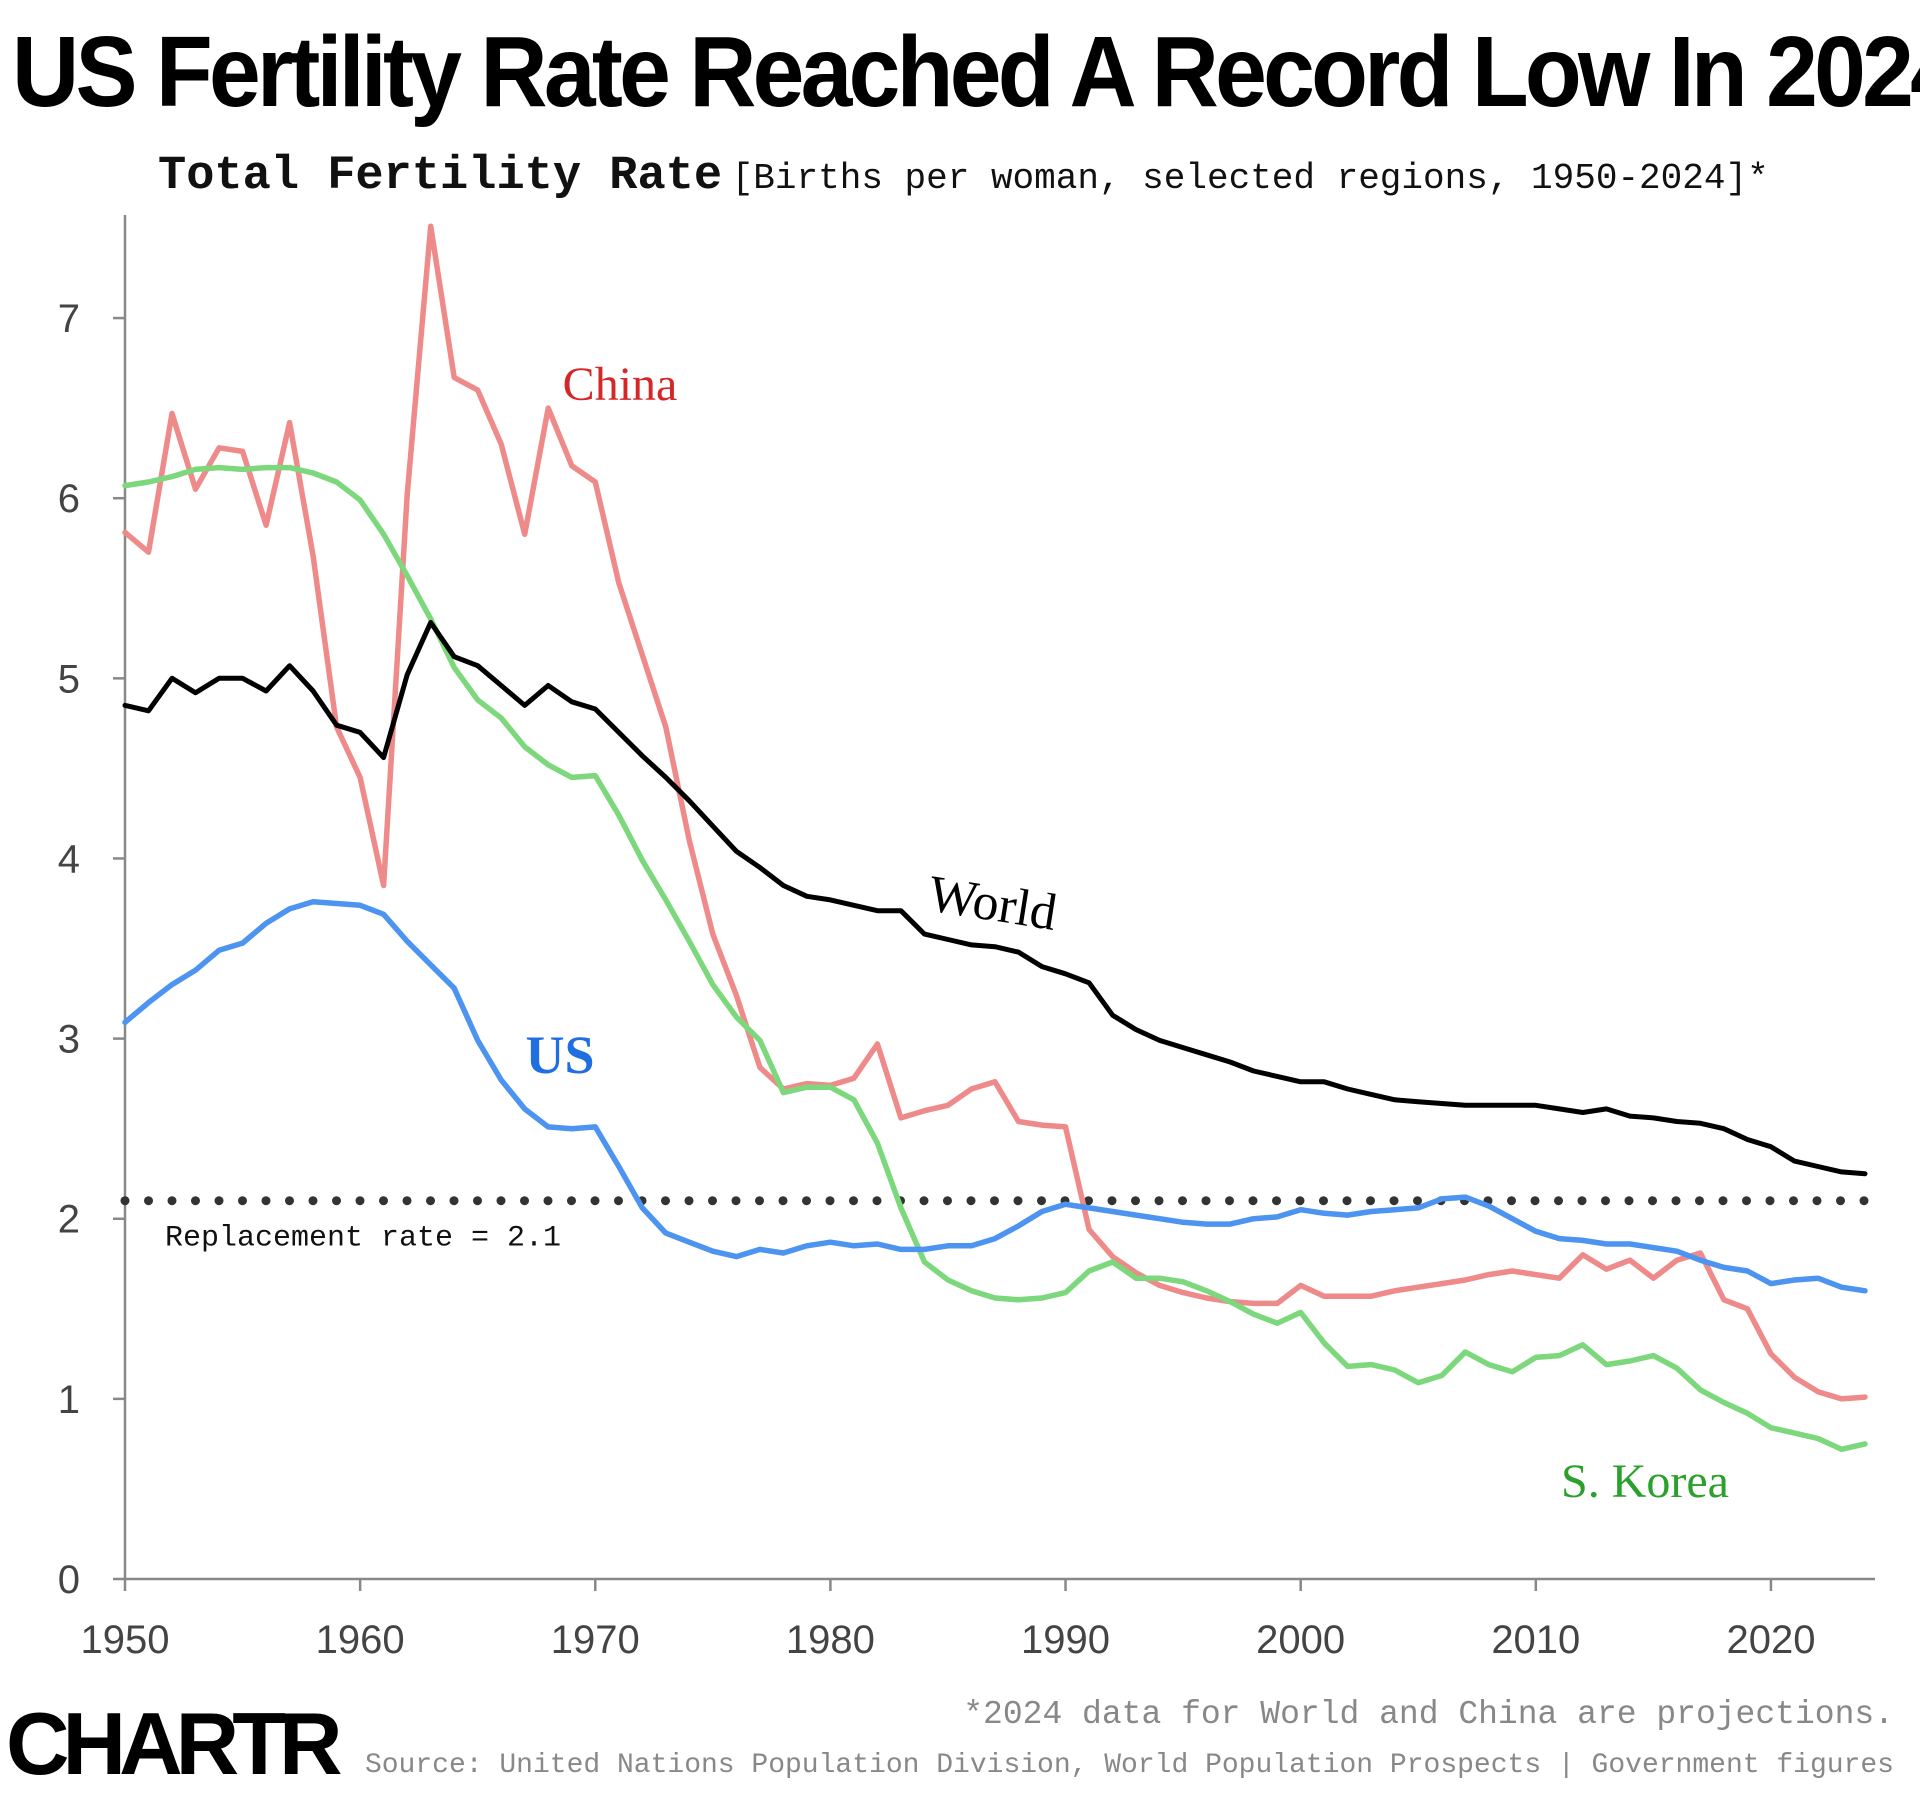 Image resolution: width=1920 pixels, height=1793 pixels. I want to click on y-tick-label: 7, so click(69, 319).